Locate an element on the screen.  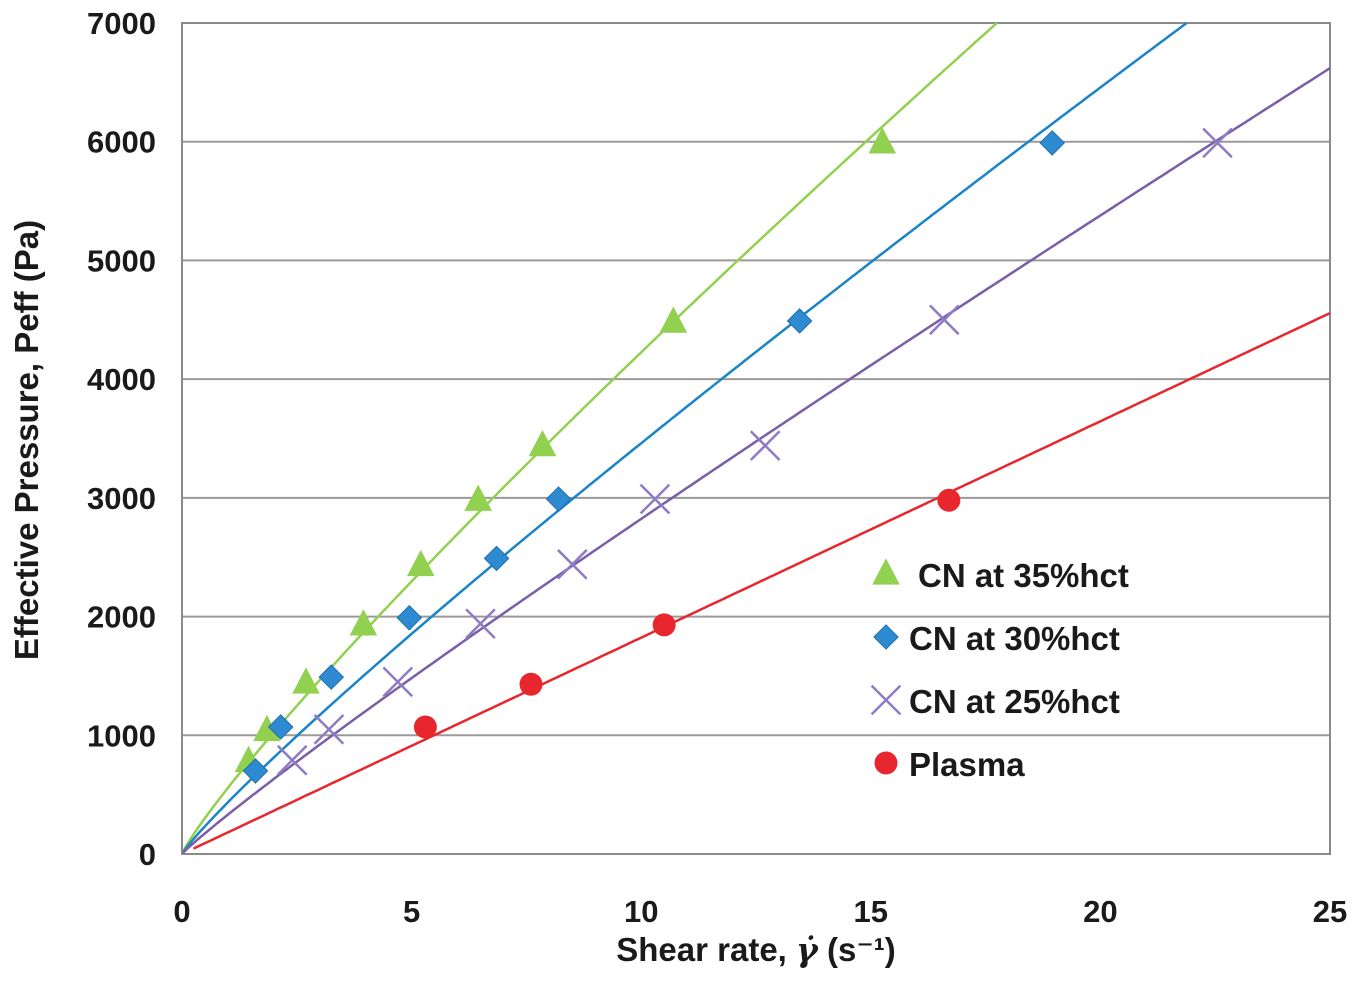
x-tick-label: 15 is located at coordinates (871, 911).